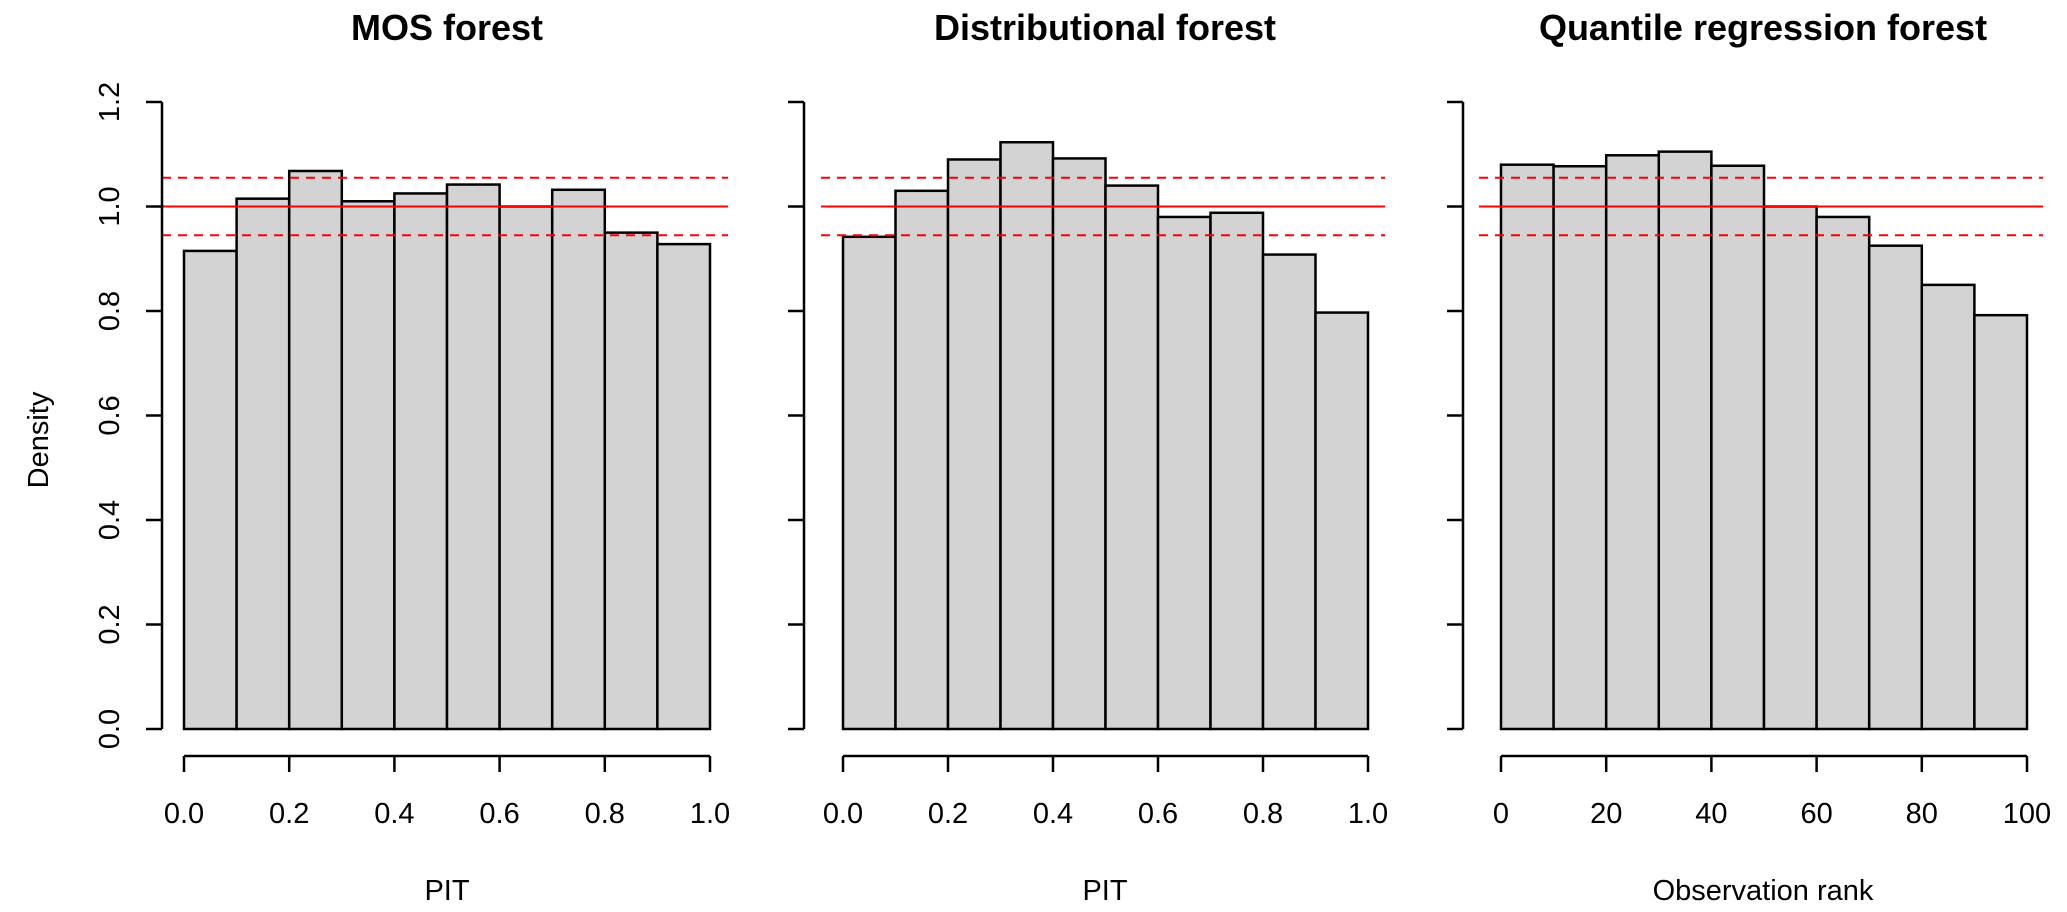 This screenshot has width=2067, height=912. Describe the element at coordinates (110, 415) in the screenshot. I see `y-tick-label: 0.6` at that location.